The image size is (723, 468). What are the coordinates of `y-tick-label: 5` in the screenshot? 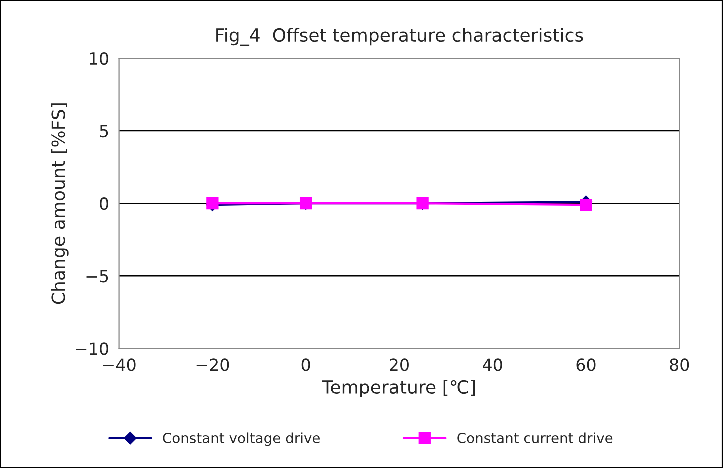 It's located at (104, 131).